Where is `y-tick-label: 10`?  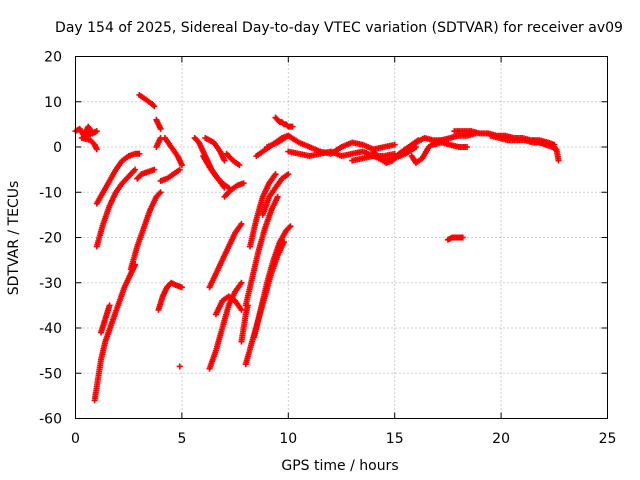 y-tick-label: 10 is located at coordinates (53, 103).